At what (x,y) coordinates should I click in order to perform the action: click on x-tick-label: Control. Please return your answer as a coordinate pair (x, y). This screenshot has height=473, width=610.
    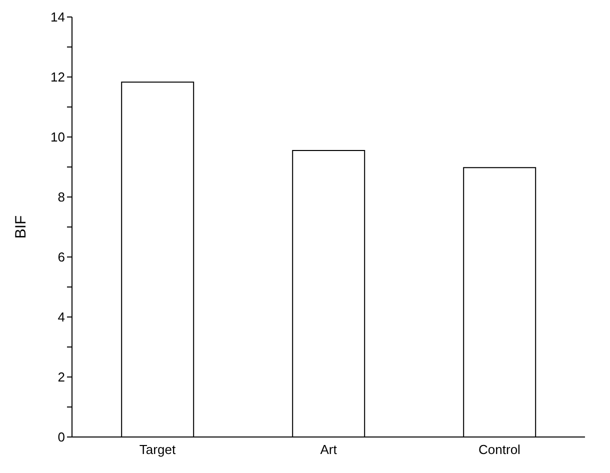
    Looking at the image, I should click on (499, 450).